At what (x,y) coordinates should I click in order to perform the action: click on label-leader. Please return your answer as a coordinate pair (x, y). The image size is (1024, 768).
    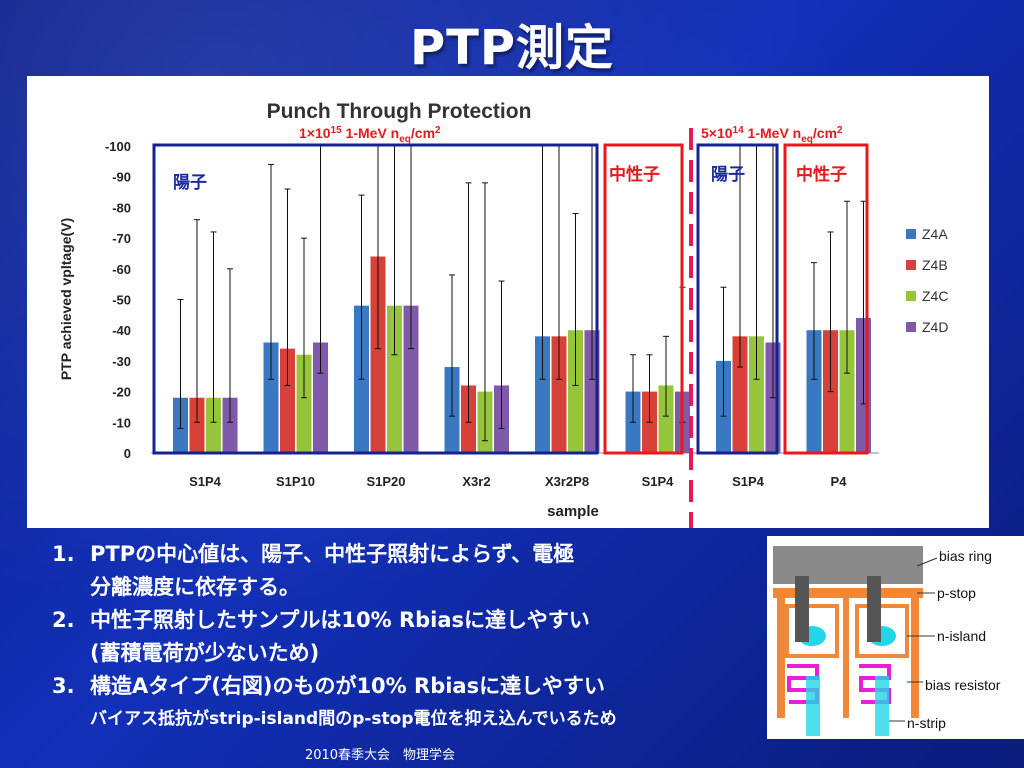
    Looking at the image, I should click on (927, 562).